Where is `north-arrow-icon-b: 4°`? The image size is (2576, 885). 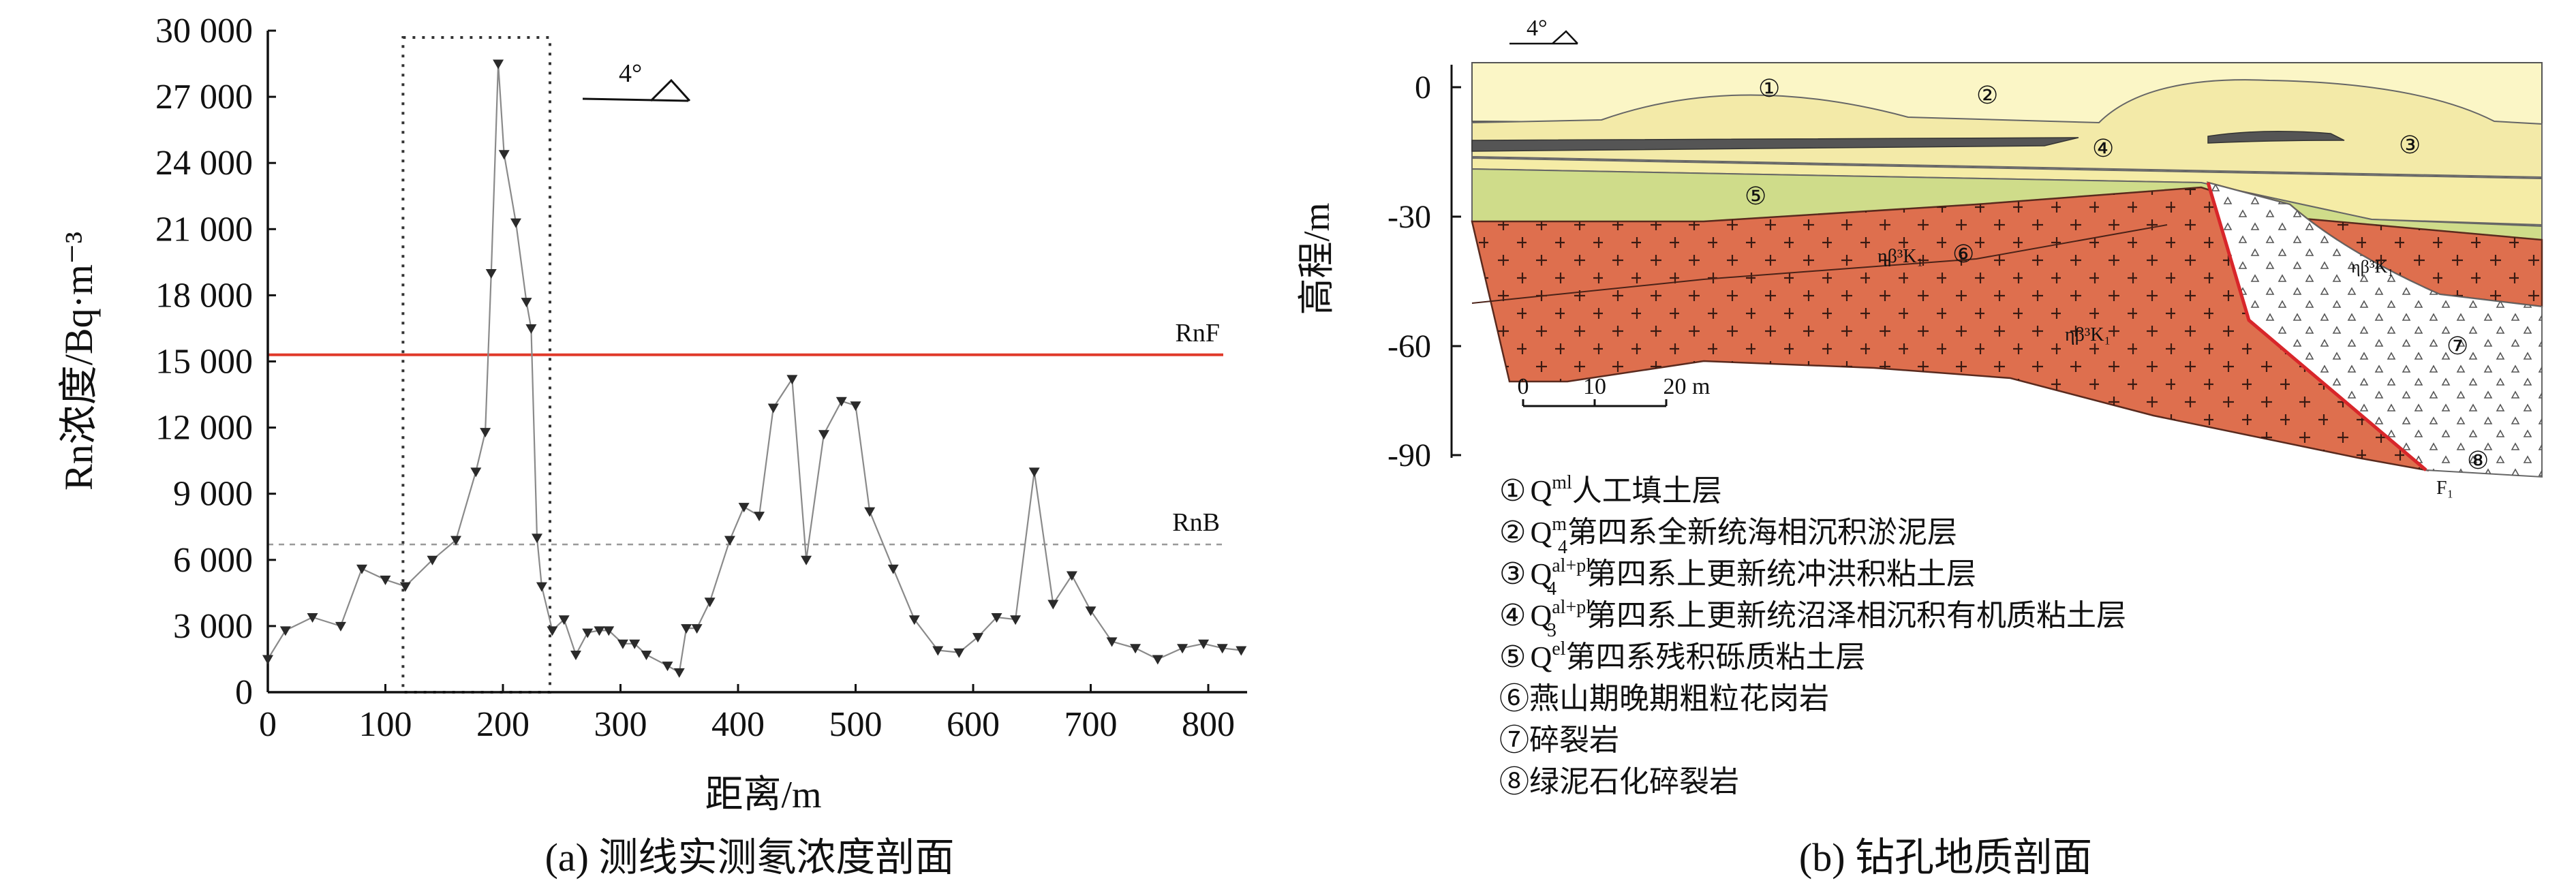
north-arrow-icon-b: 4° is located at coordinates (1543, 30).